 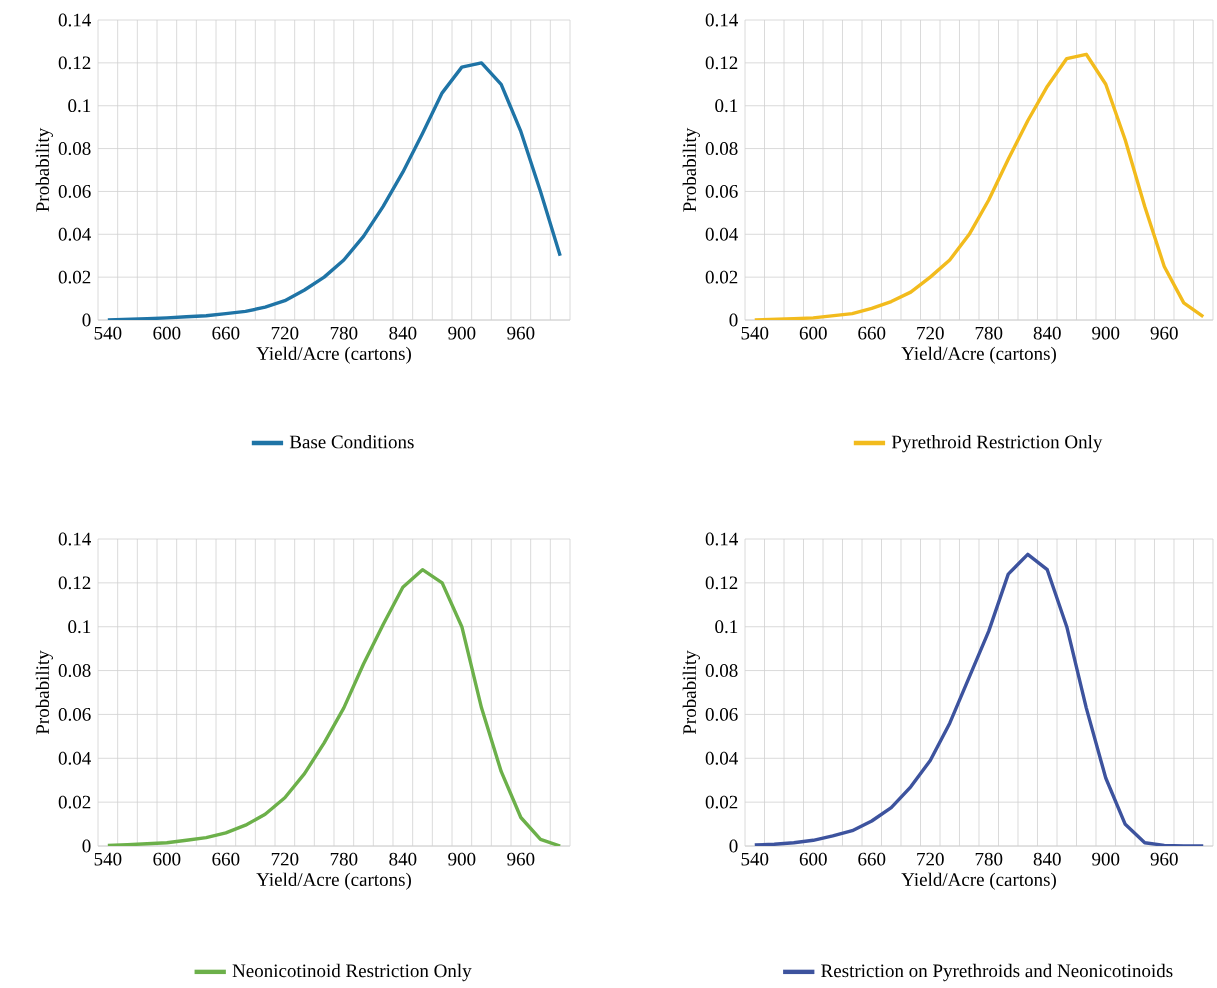 I want to click on legend-label: Restriction on Pyrethroids and Neonicotinoids, so click(x=997, y=972).